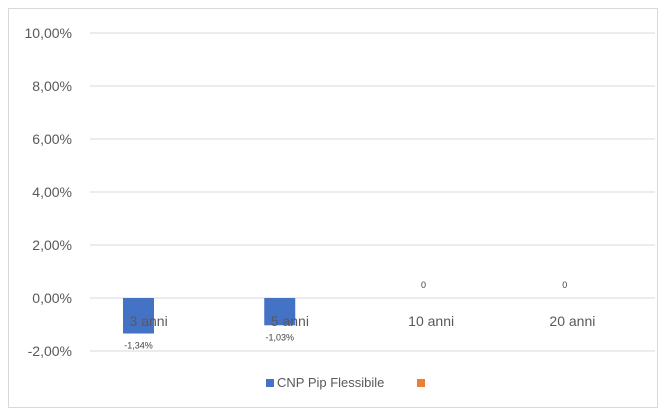  Describe the element at coordinates (48, 33) in the screenshot. I see `y-tick-label: 10,00%` at that location.